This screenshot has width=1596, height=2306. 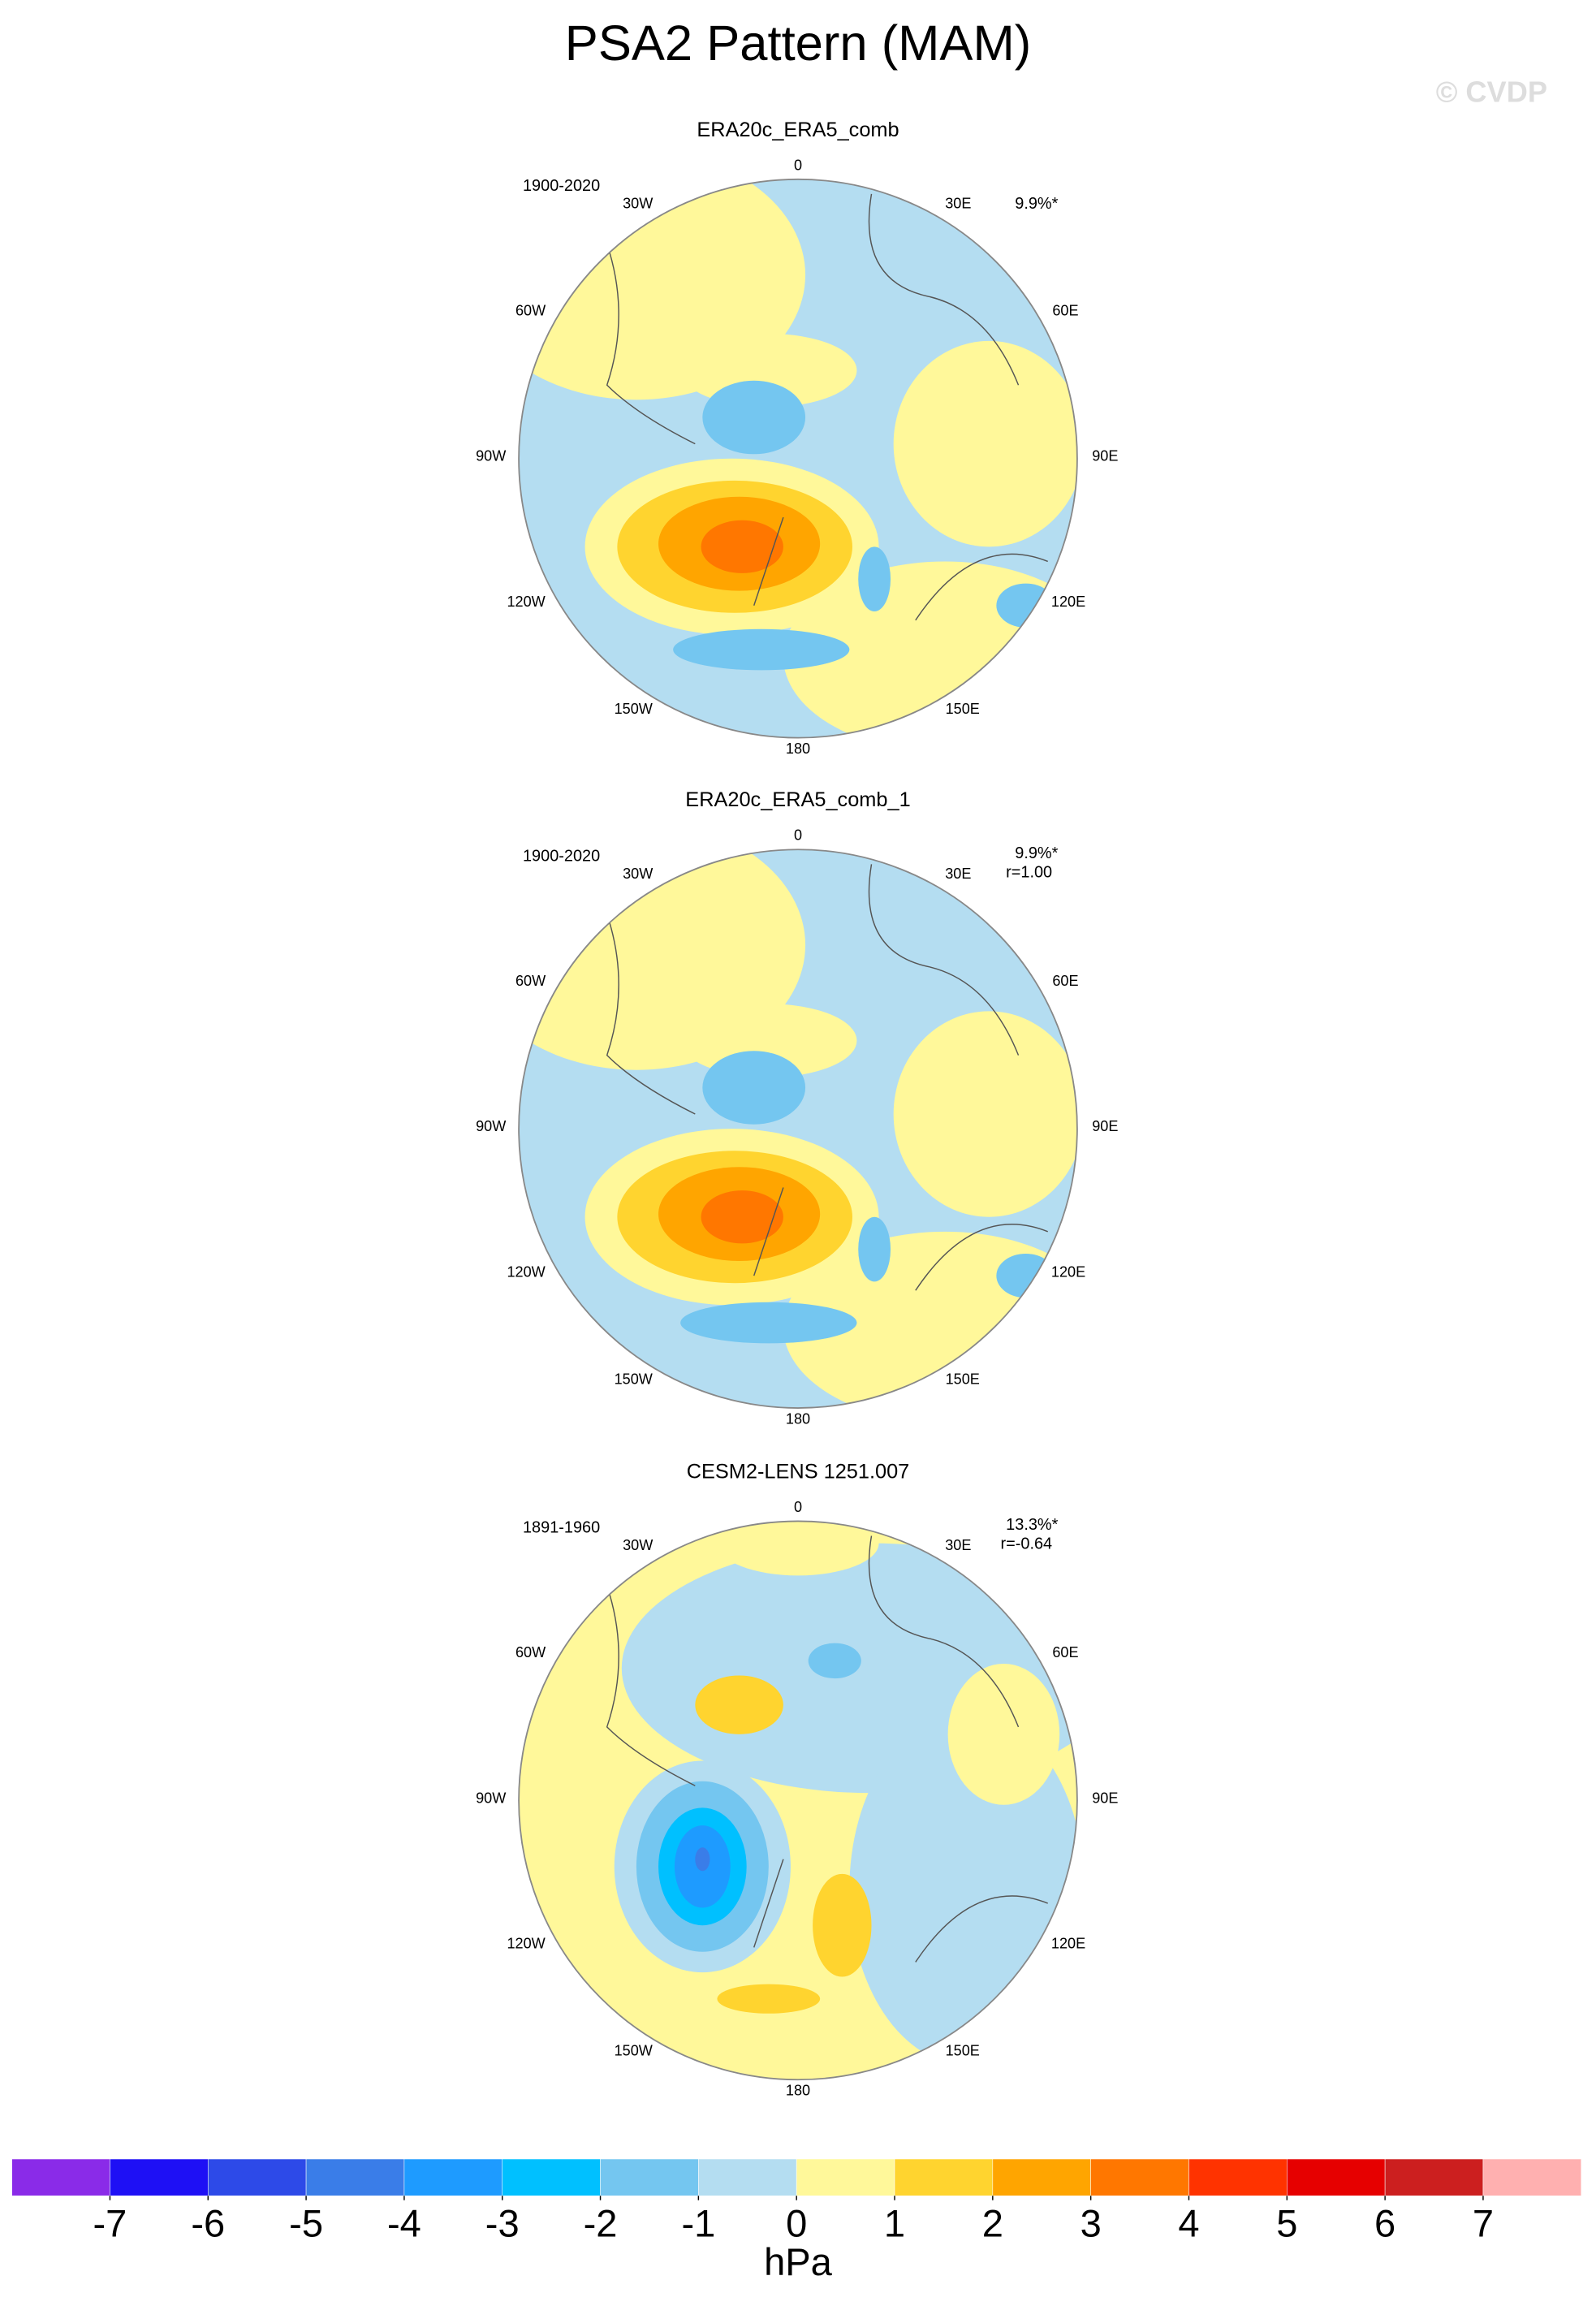 I want to click on panel-title: ERA20c_ERA5_comb, so click(x=798, y=130).